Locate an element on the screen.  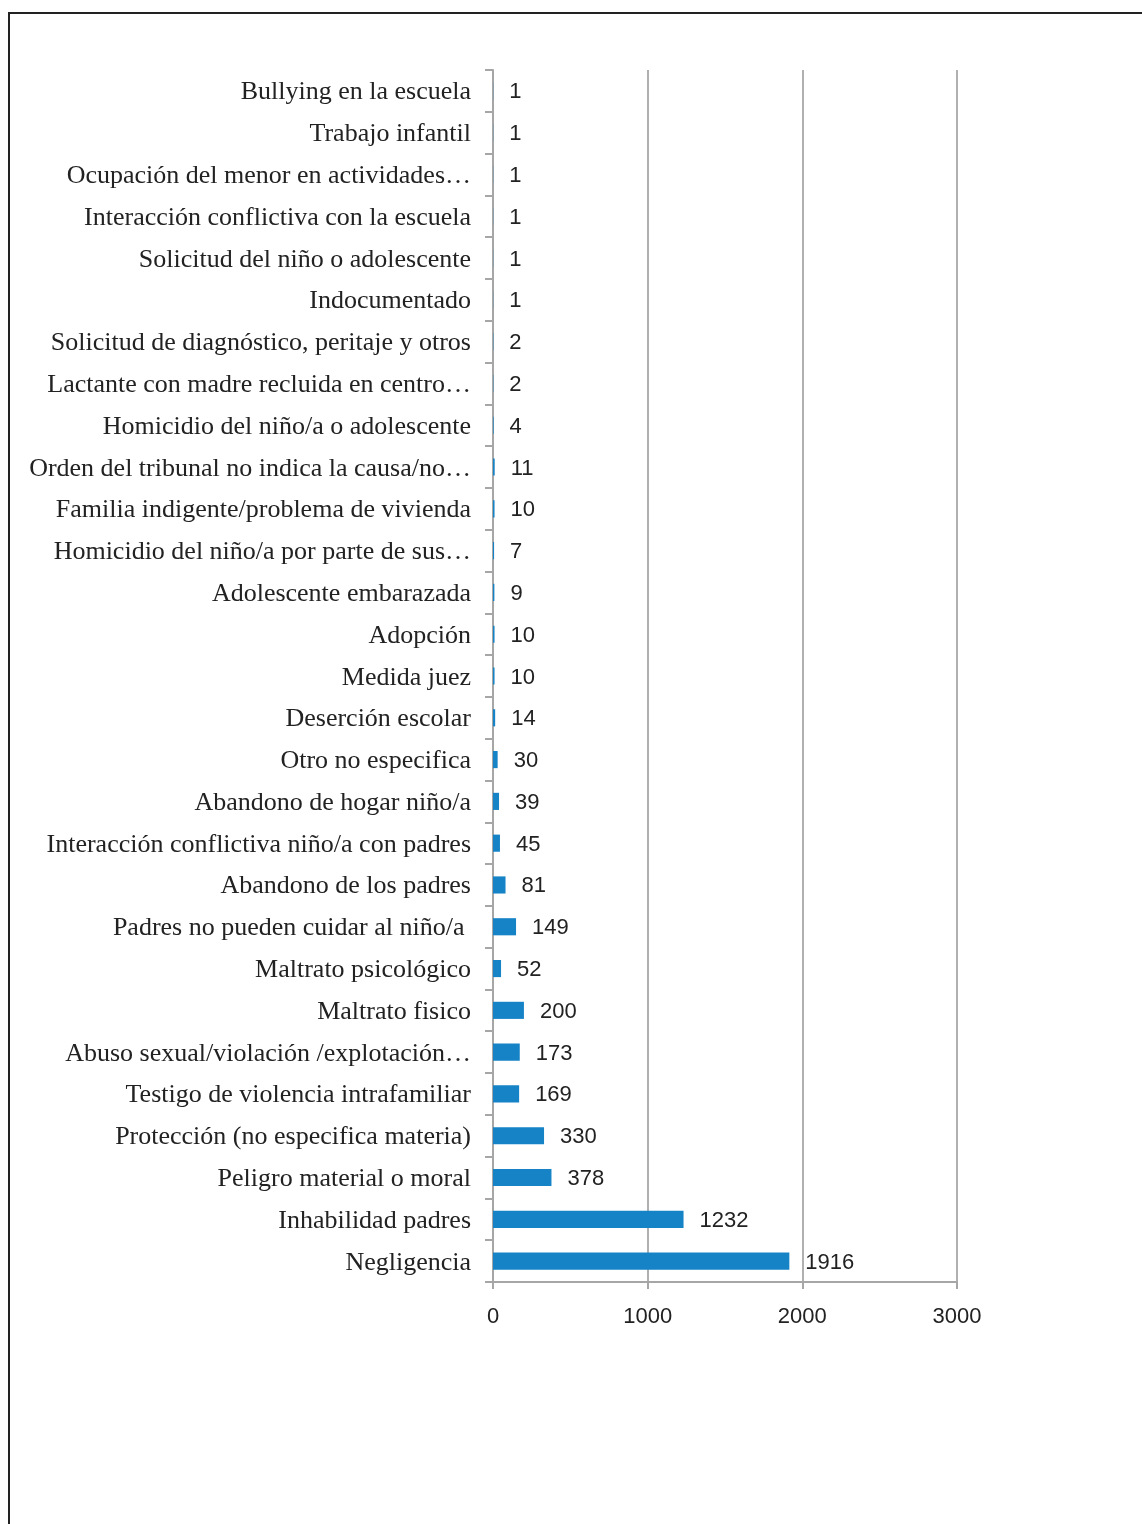
y-tick-label: Maltrato psicológico is located at coordinates (363, 969).